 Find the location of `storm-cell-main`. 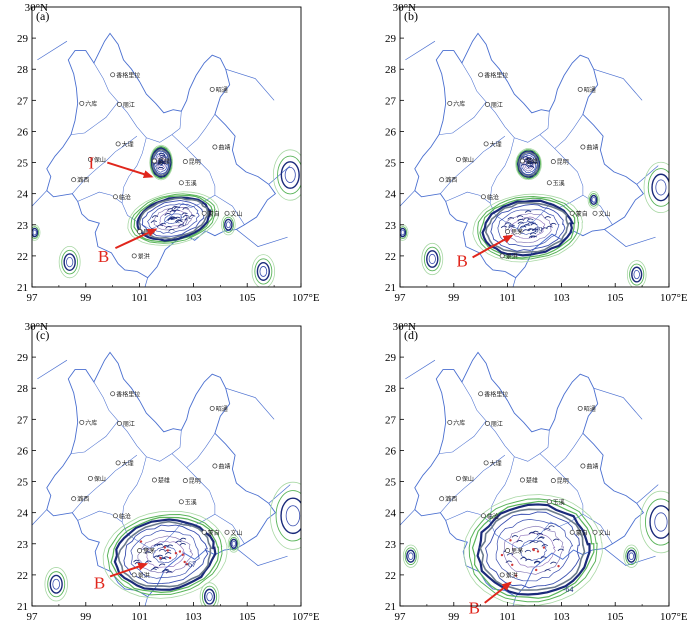

storm-cell-main is located at coordinates (165, 554).